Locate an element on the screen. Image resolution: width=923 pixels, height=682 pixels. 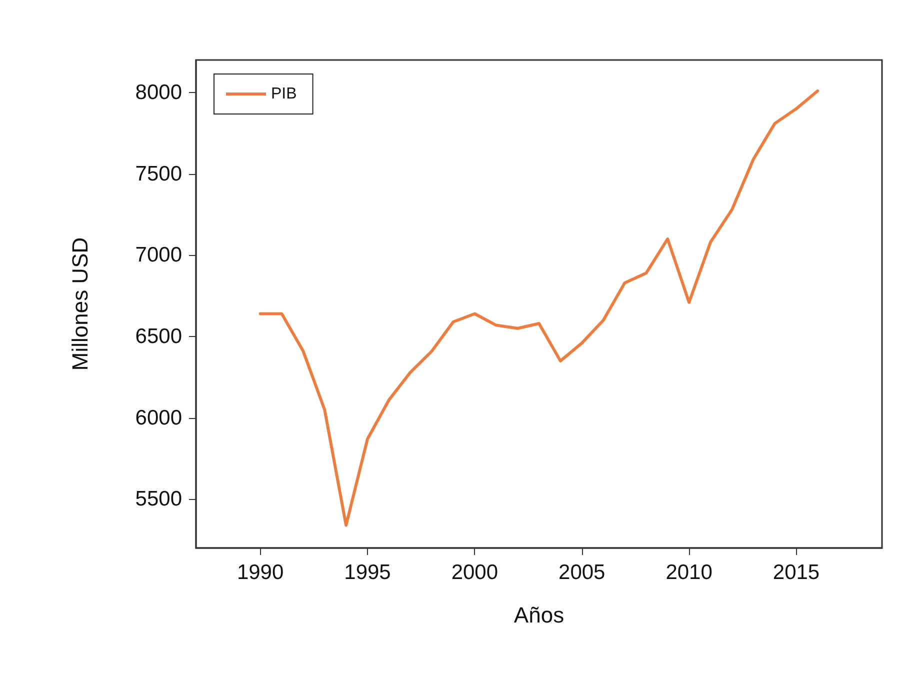
x-tick-label: 2010 is located at coordinates (689, 572).